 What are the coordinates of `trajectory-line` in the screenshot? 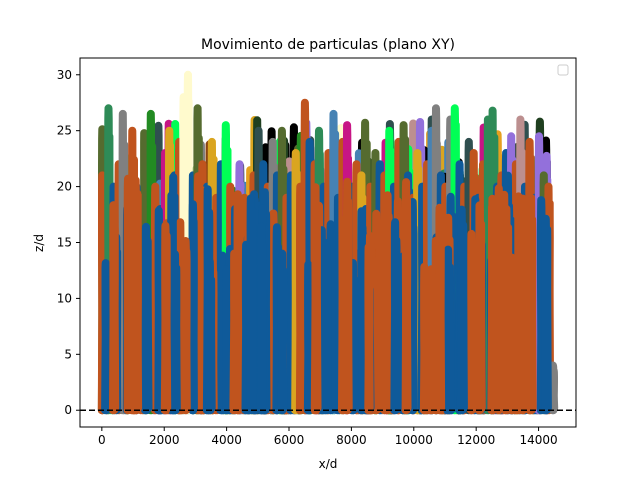 It's located at (553, 388).